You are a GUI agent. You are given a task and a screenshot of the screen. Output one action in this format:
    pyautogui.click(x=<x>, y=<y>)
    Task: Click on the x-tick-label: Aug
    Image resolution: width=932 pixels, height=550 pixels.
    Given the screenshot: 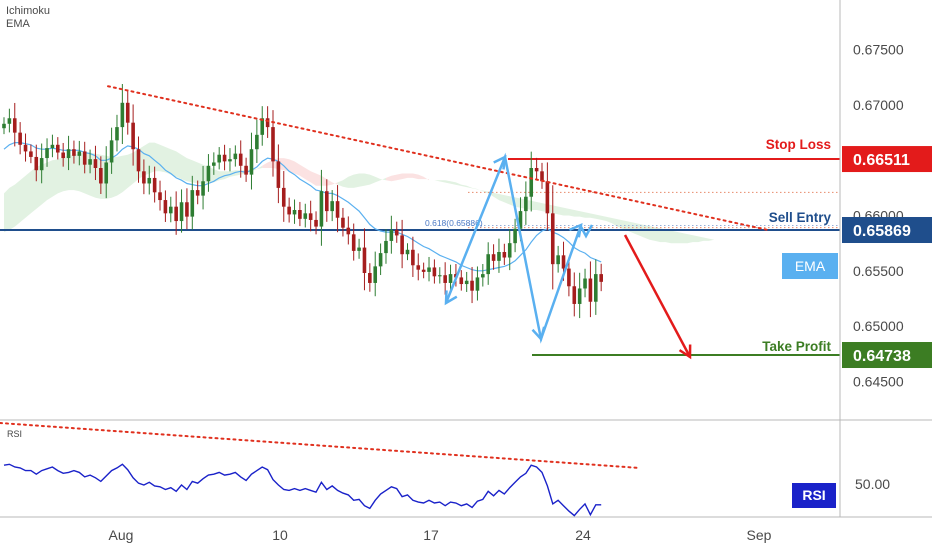 What is the action you would take?
    pyautogui.click(x=121, y=535)
    